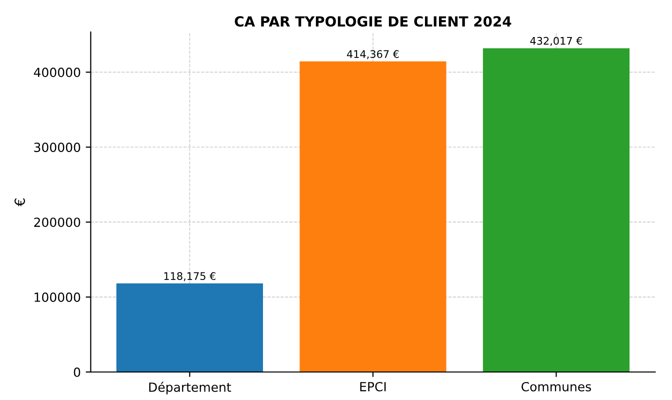  What do you see at coordinates (189, 327) in the screenshot?
I see `bar` at bounding box center [189, 327].